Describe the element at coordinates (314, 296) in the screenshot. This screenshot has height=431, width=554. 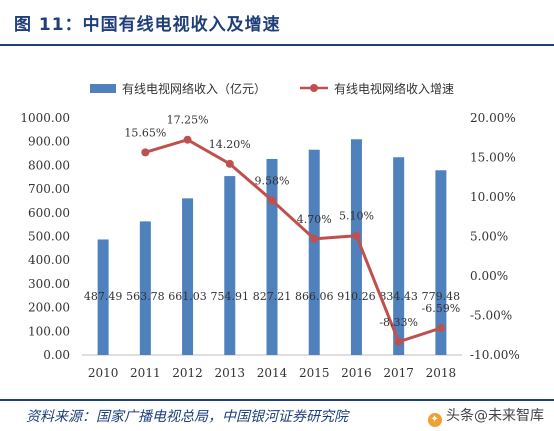
I see `bar-data-label: 866.06` at that location.